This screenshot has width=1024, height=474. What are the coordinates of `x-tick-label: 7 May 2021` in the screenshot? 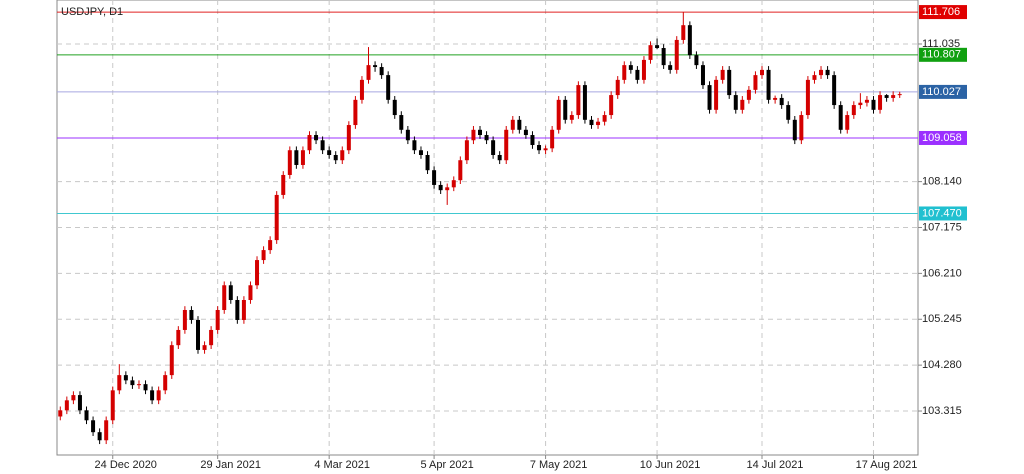 It's located at (558, 465).